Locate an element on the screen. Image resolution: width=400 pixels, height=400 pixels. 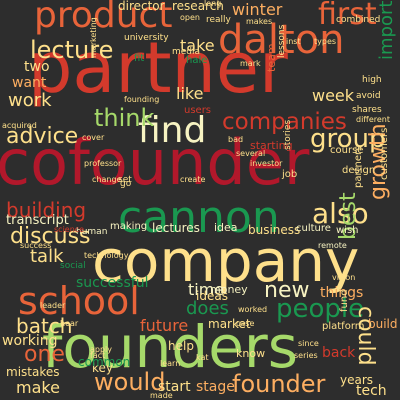
word-find: find is located at coordinates (172, 130).